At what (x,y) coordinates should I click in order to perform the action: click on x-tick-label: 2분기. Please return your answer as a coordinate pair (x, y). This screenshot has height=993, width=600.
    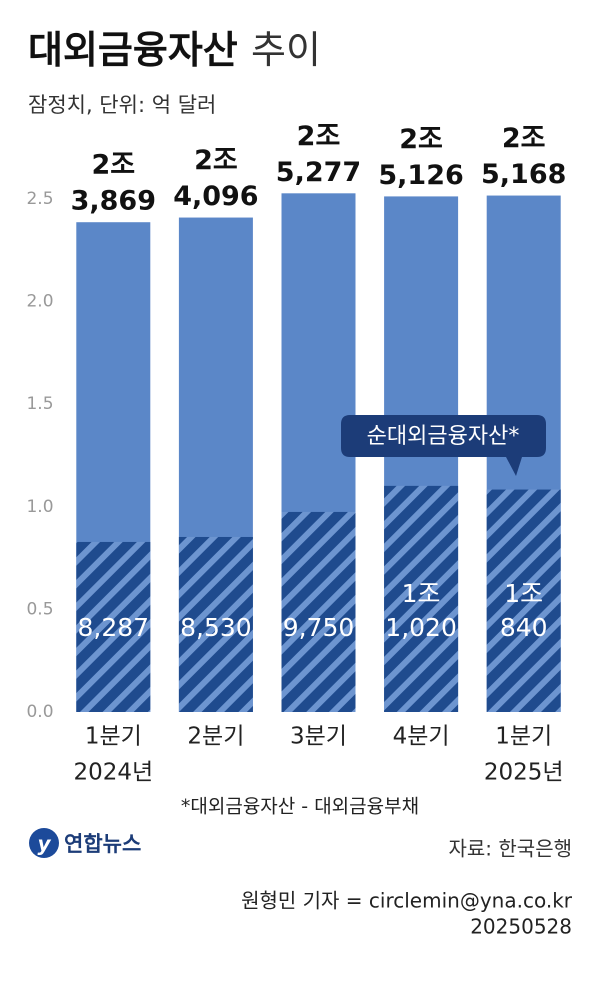
    Looking at the image, I should click on (215, 737).